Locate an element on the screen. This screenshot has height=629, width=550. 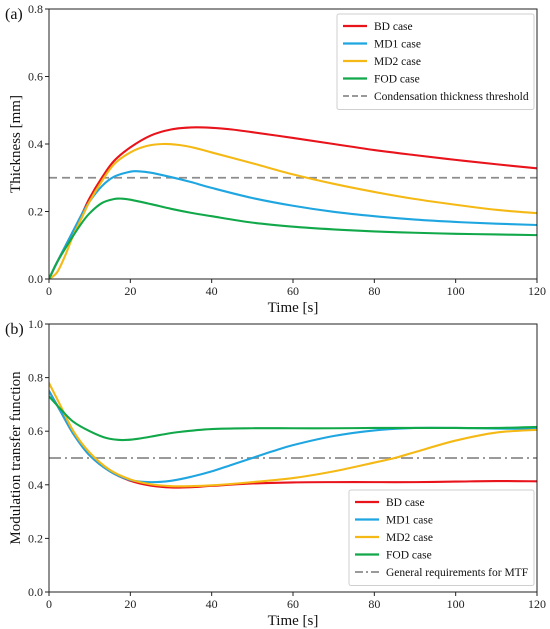
panel-label: (a) is located at coordinates (14, 14).